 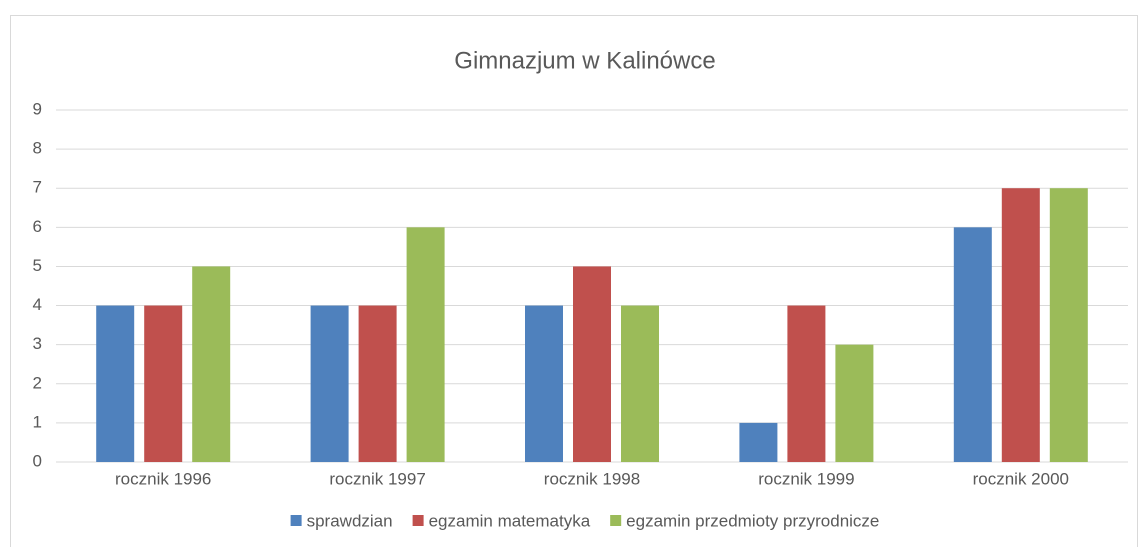 I want to click on legend-label: egzamin matematyka, so click(x=510, y=520).